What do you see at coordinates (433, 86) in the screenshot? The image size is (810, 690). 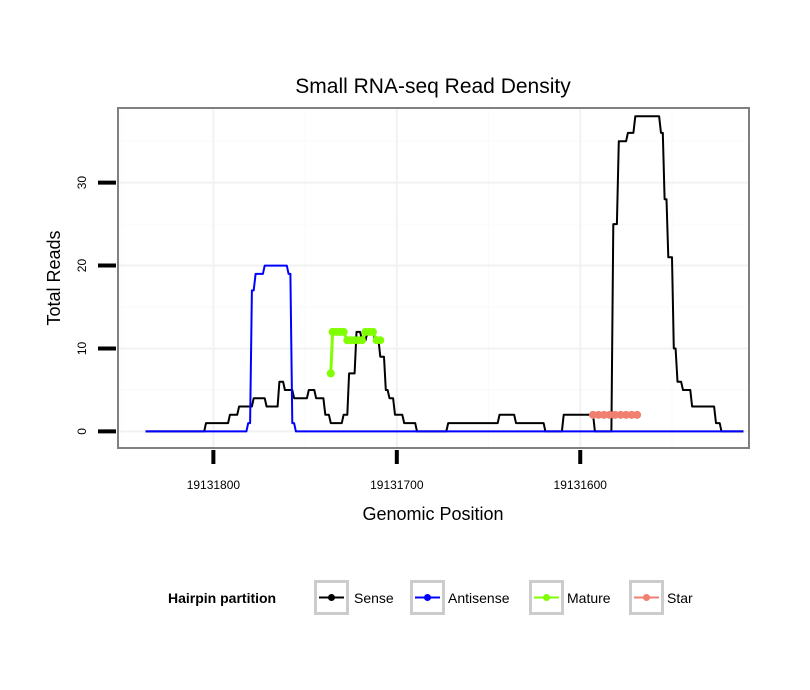 I see `chart-title: Small RNA-seq Read Density` at bounding box center [433, 86].